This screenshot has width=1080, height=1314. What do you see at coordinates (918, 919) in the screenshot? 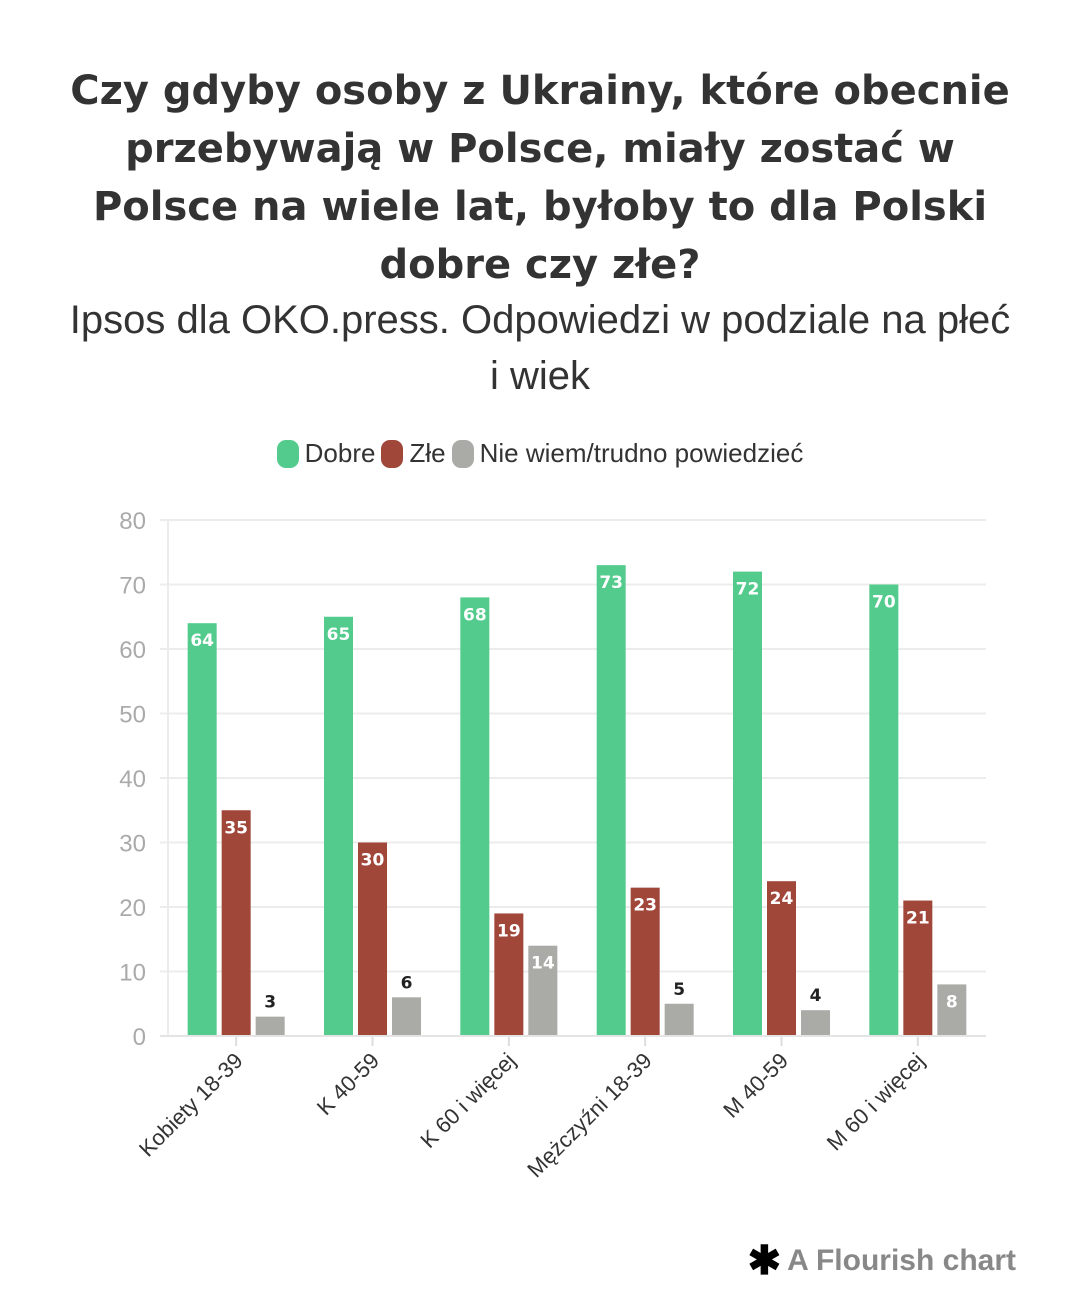
I see `data-label: 21` at bounding box center [918, 919].